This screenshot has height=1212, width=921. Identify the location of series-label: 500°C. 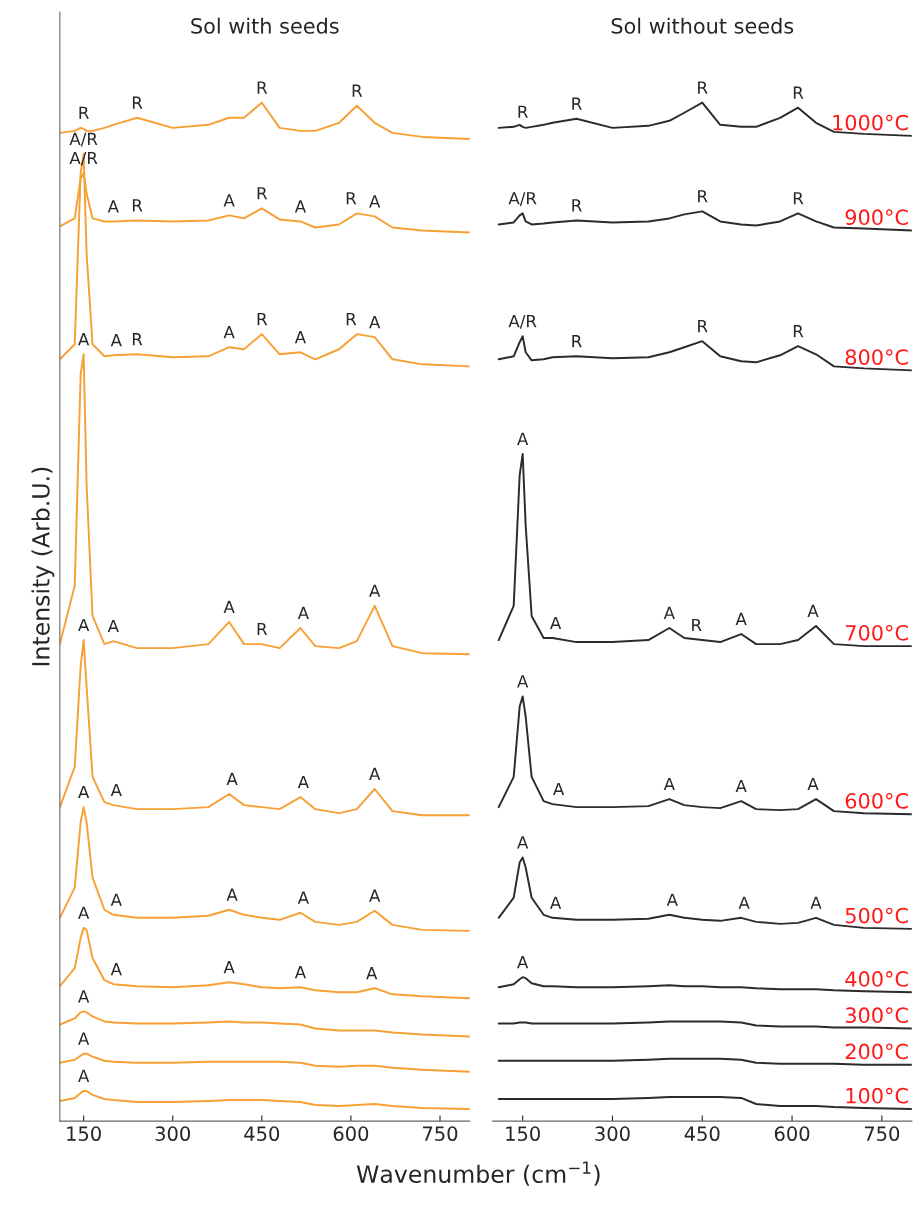
(876, 915).